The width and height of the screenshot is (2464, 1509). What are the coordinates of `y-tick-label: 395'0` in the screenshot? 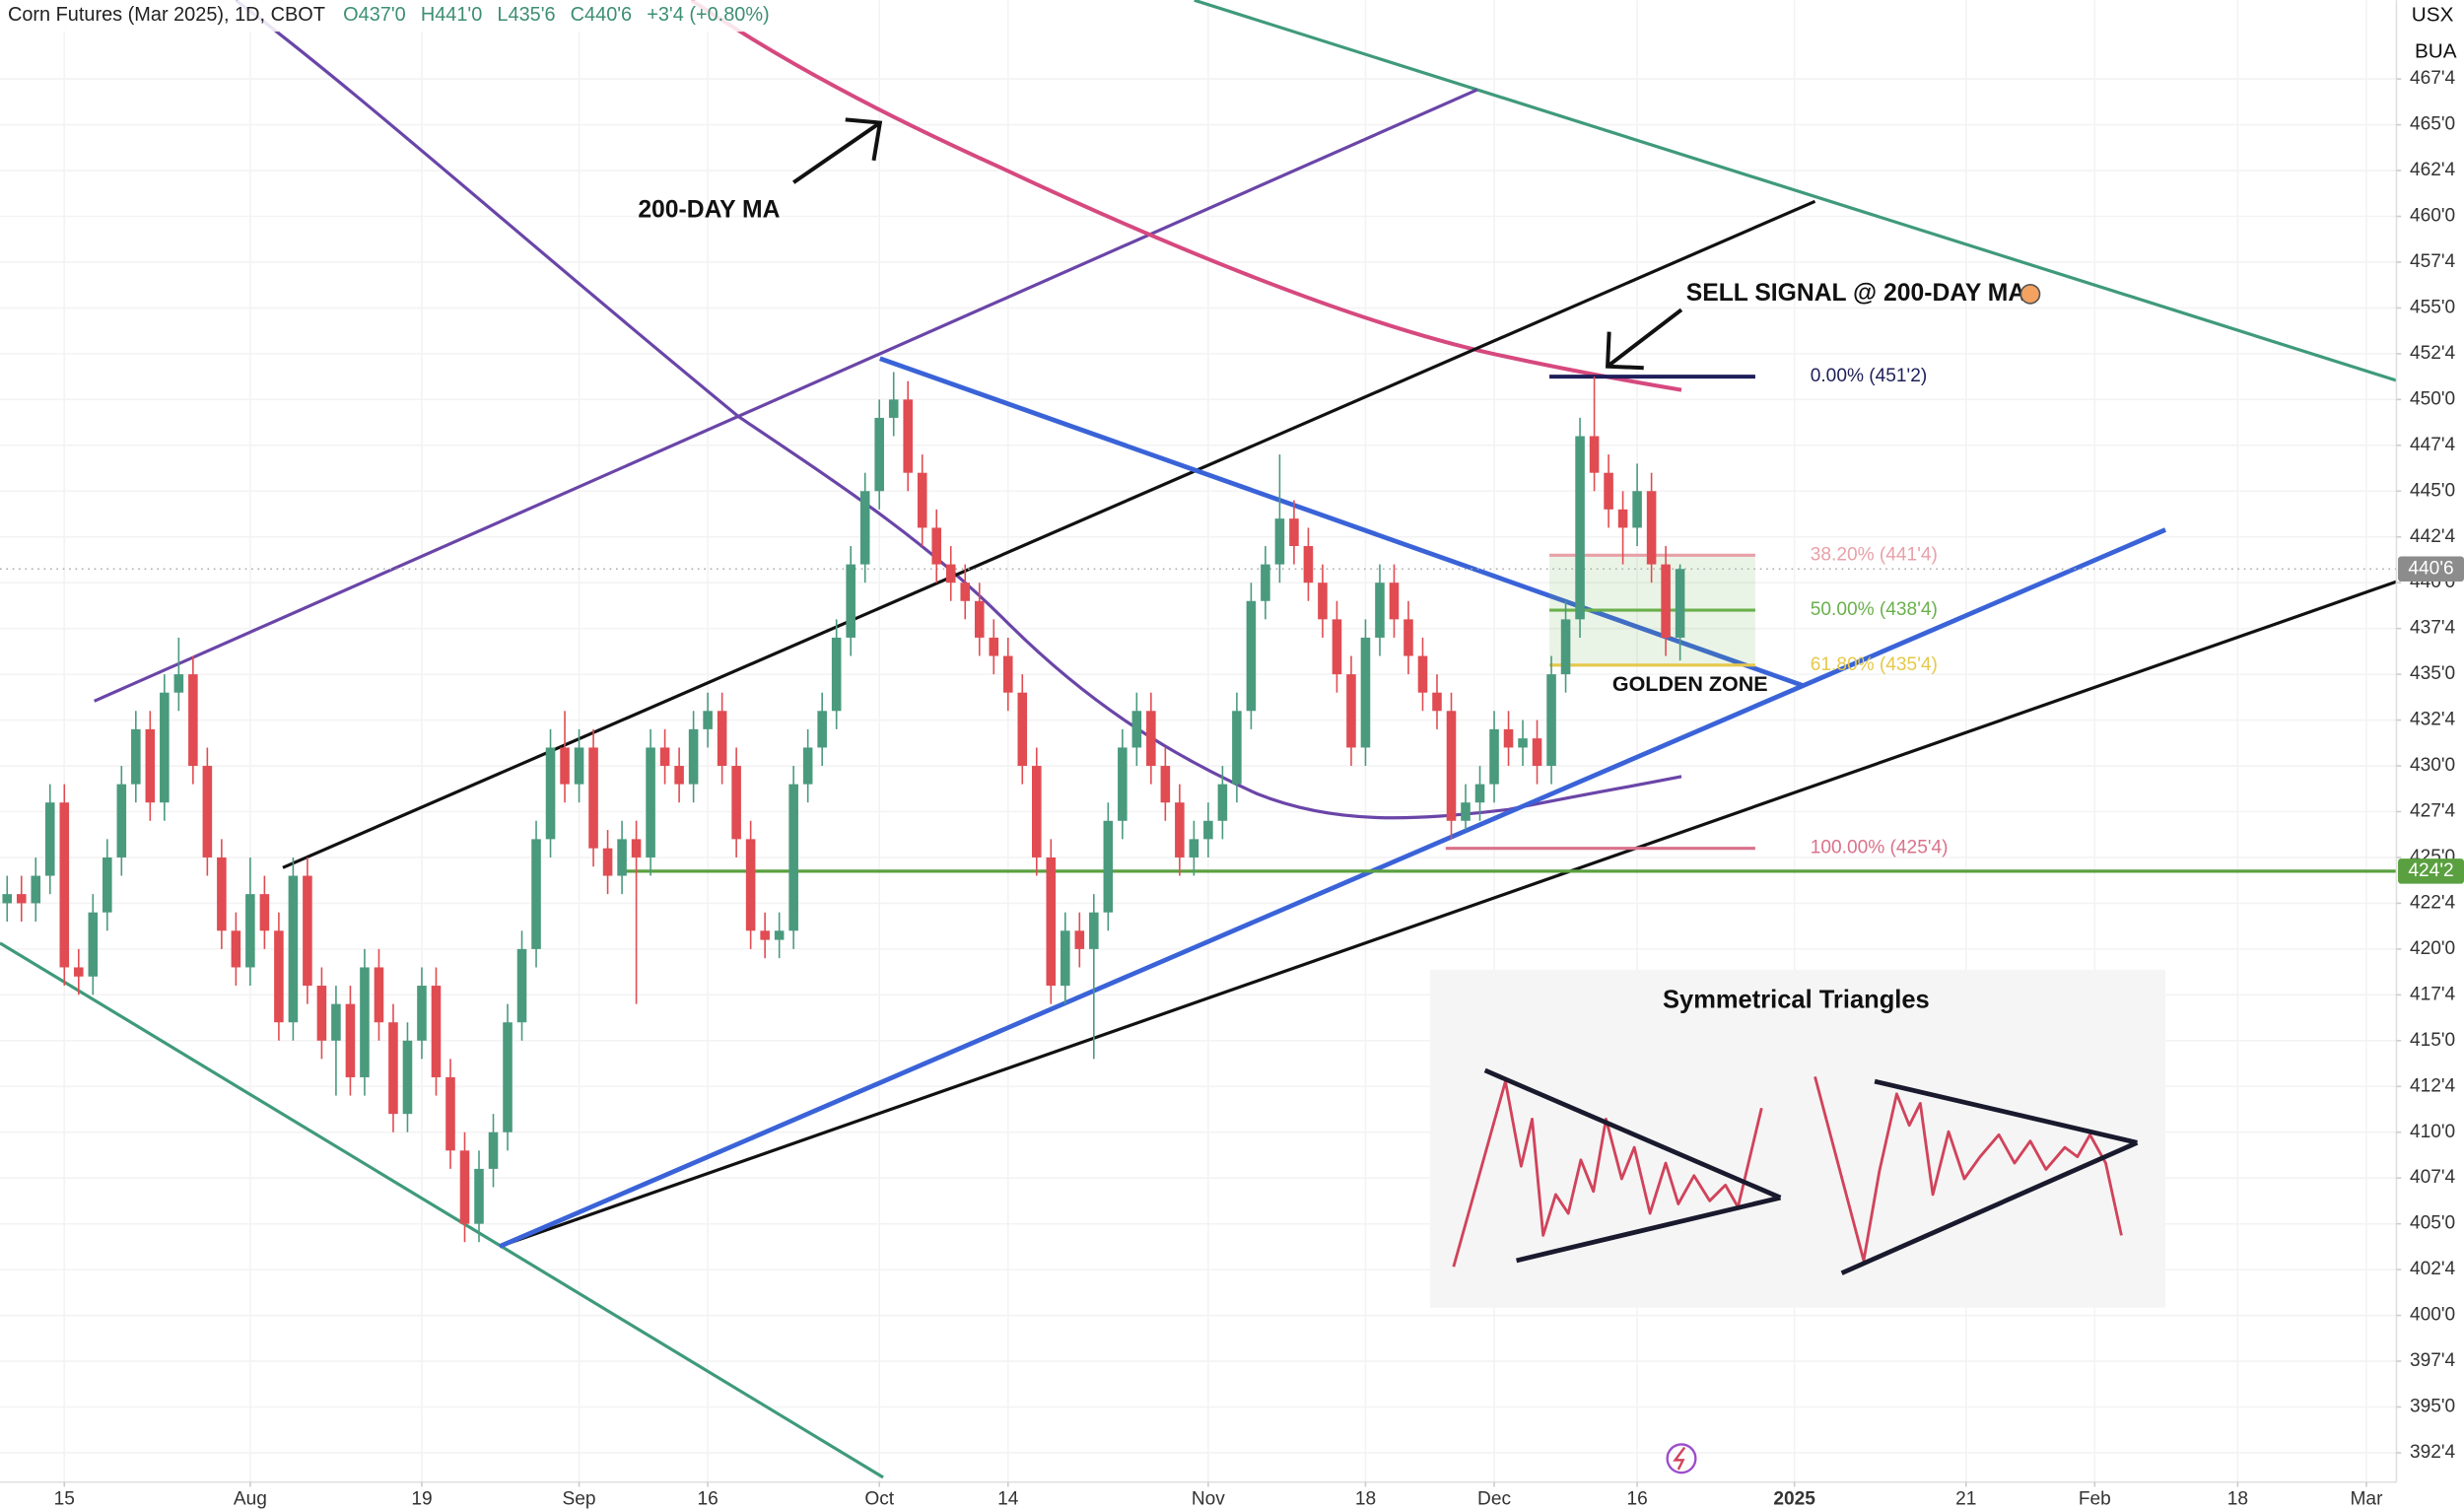 It's located at (2432, 1407).